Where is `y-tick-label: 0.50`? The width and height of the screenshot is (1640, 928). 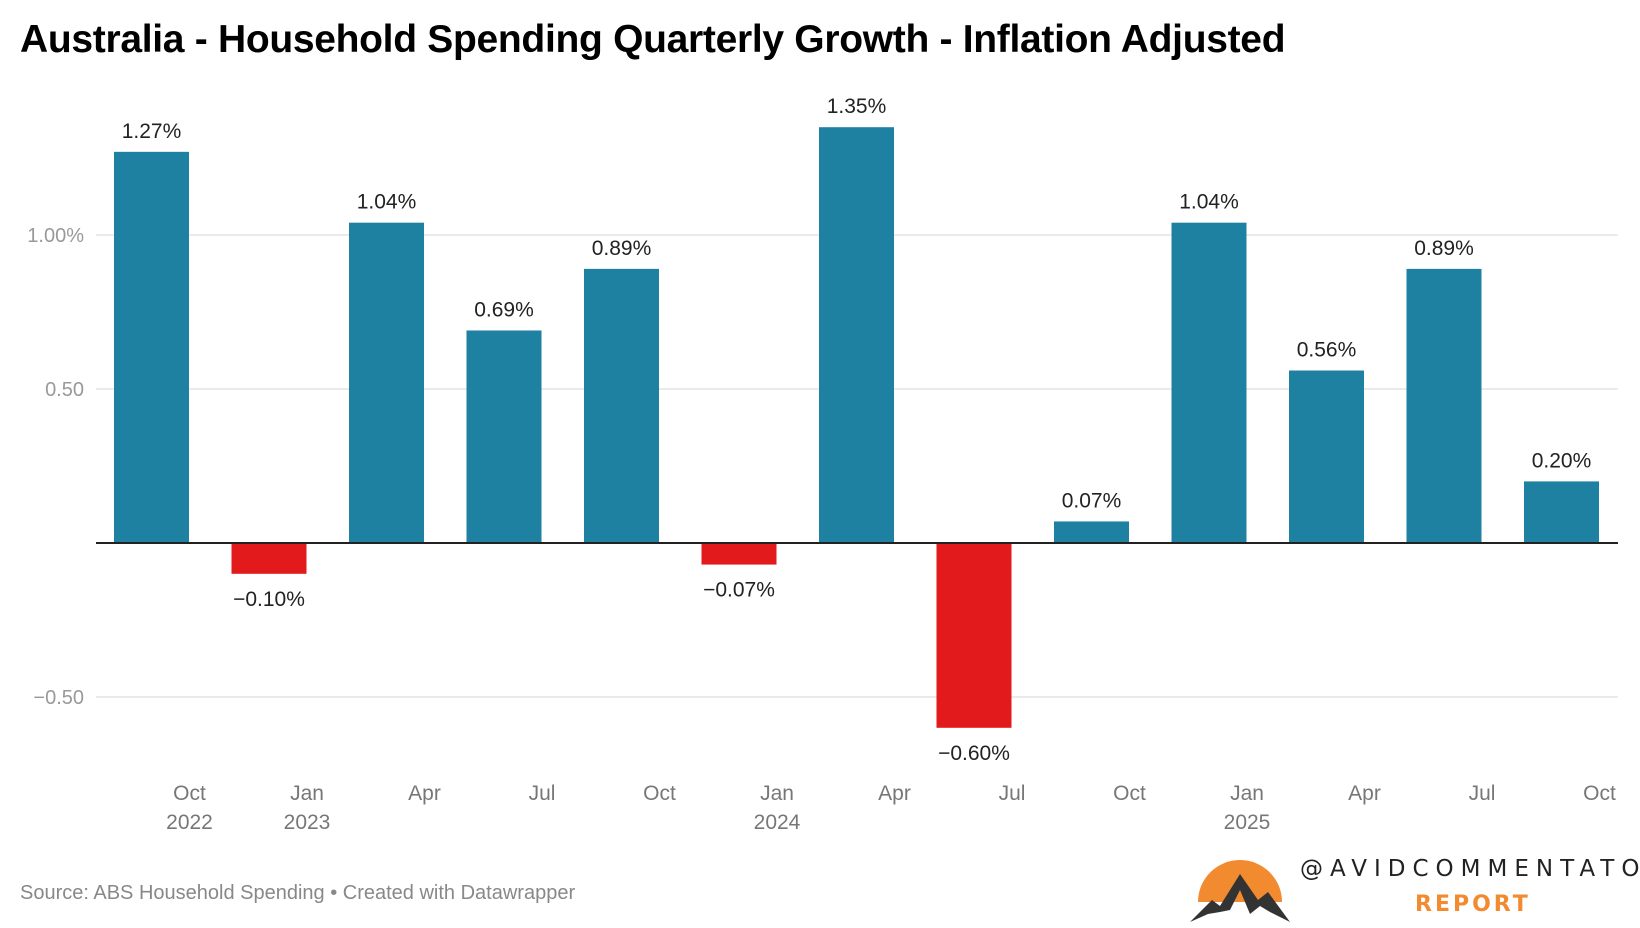 y-tick-label: 0.50 is located at coordinates (64, 390).